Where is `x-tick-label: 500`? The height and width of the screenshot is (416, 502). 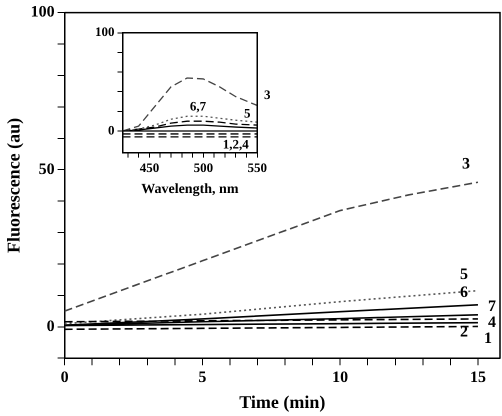 x-tick-label: 500 is located at coordinates (204, 167).